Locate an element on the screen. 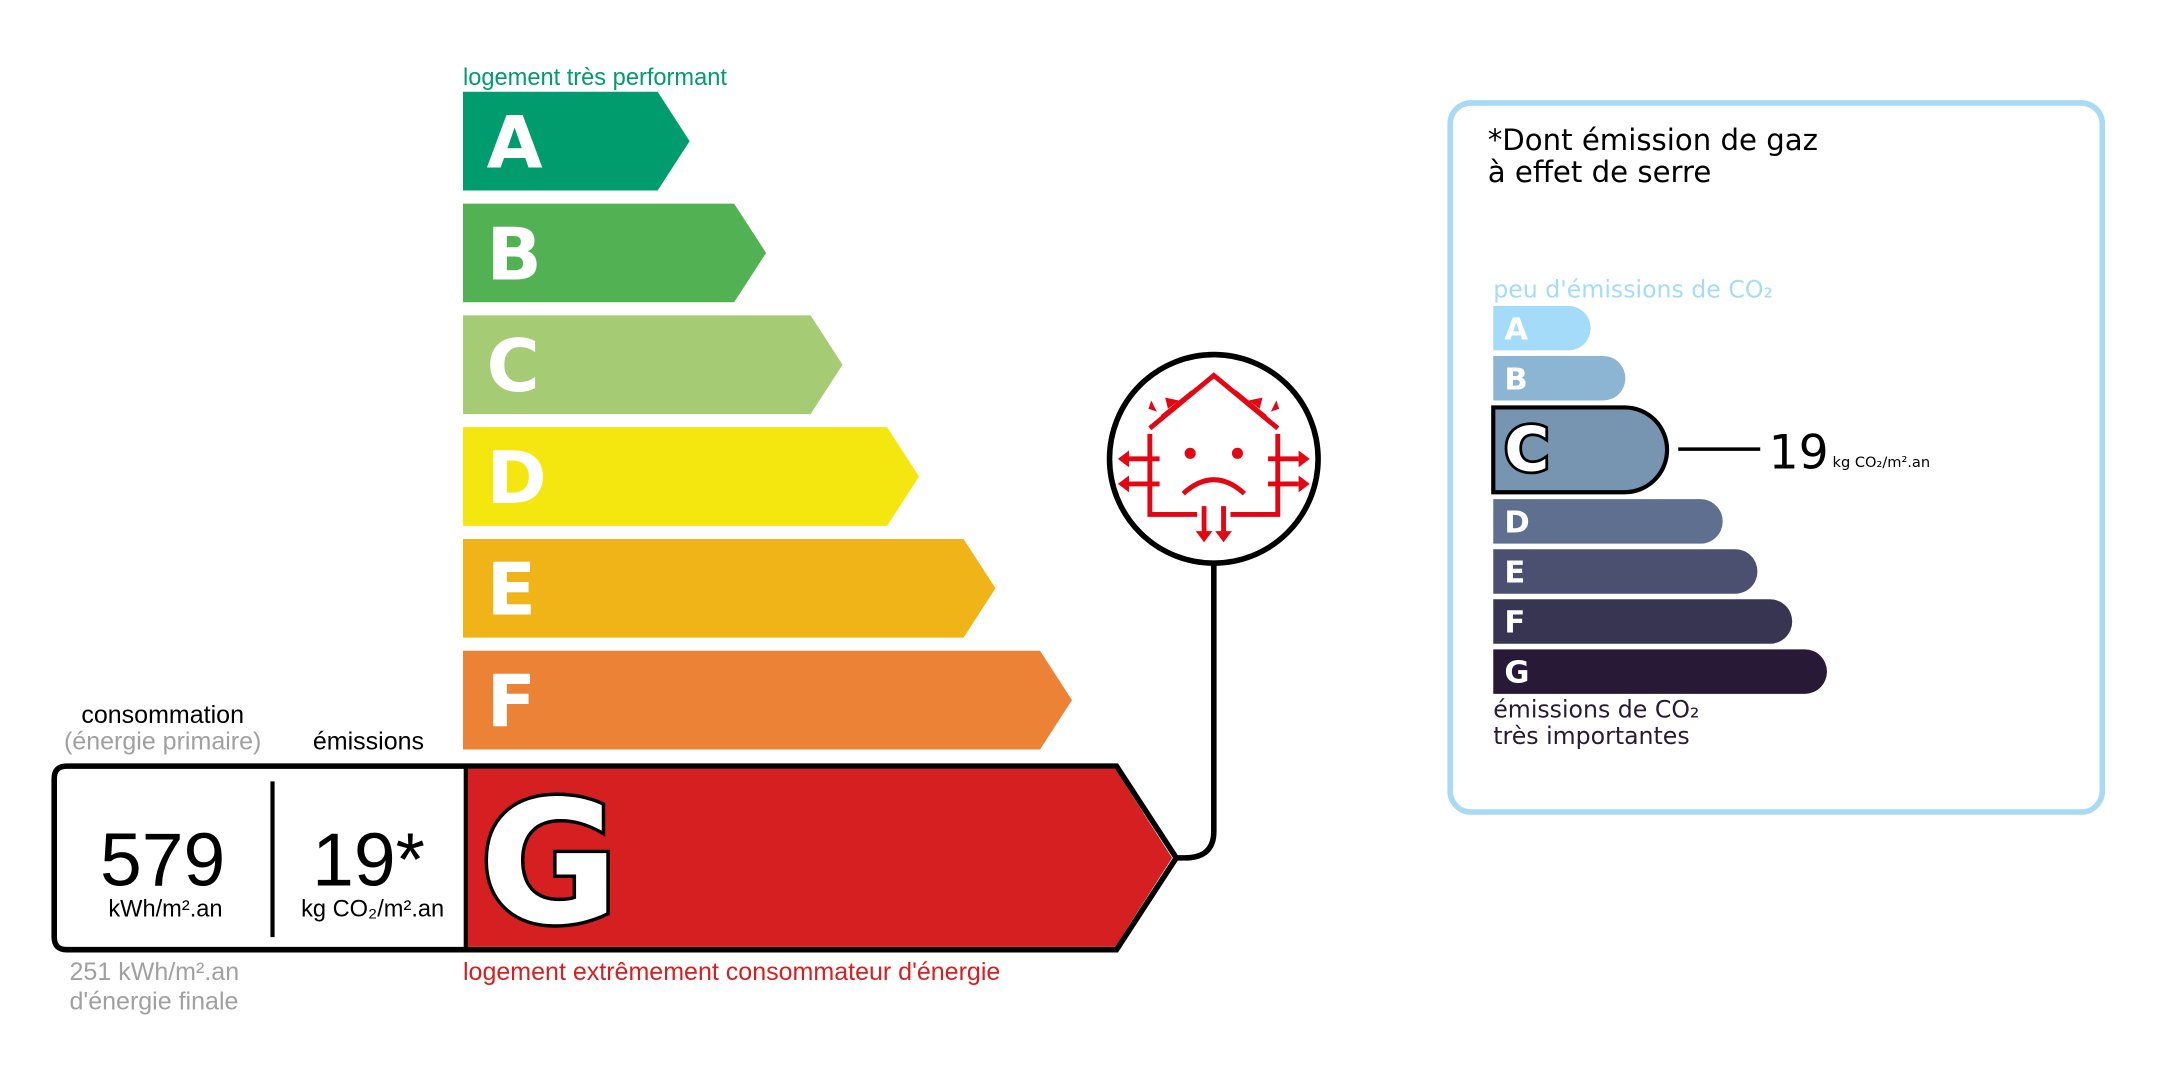 The height and width of the screenshot is (1079, 2169). ghg-unit: kg CO₂/m².an is located at coordinates (1882, 462).